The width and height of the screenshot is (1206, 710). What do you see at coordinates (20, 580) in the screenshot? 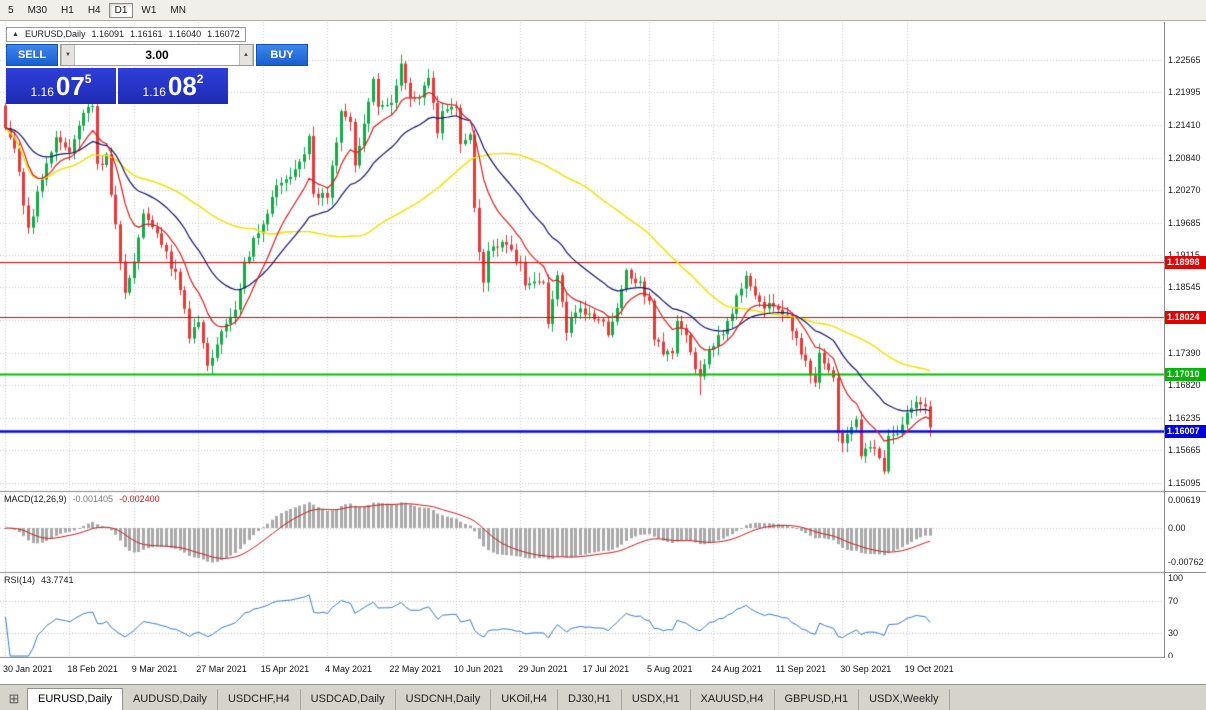
I see `rsi-title: RSI(14)` at bounding box center [20, 580].